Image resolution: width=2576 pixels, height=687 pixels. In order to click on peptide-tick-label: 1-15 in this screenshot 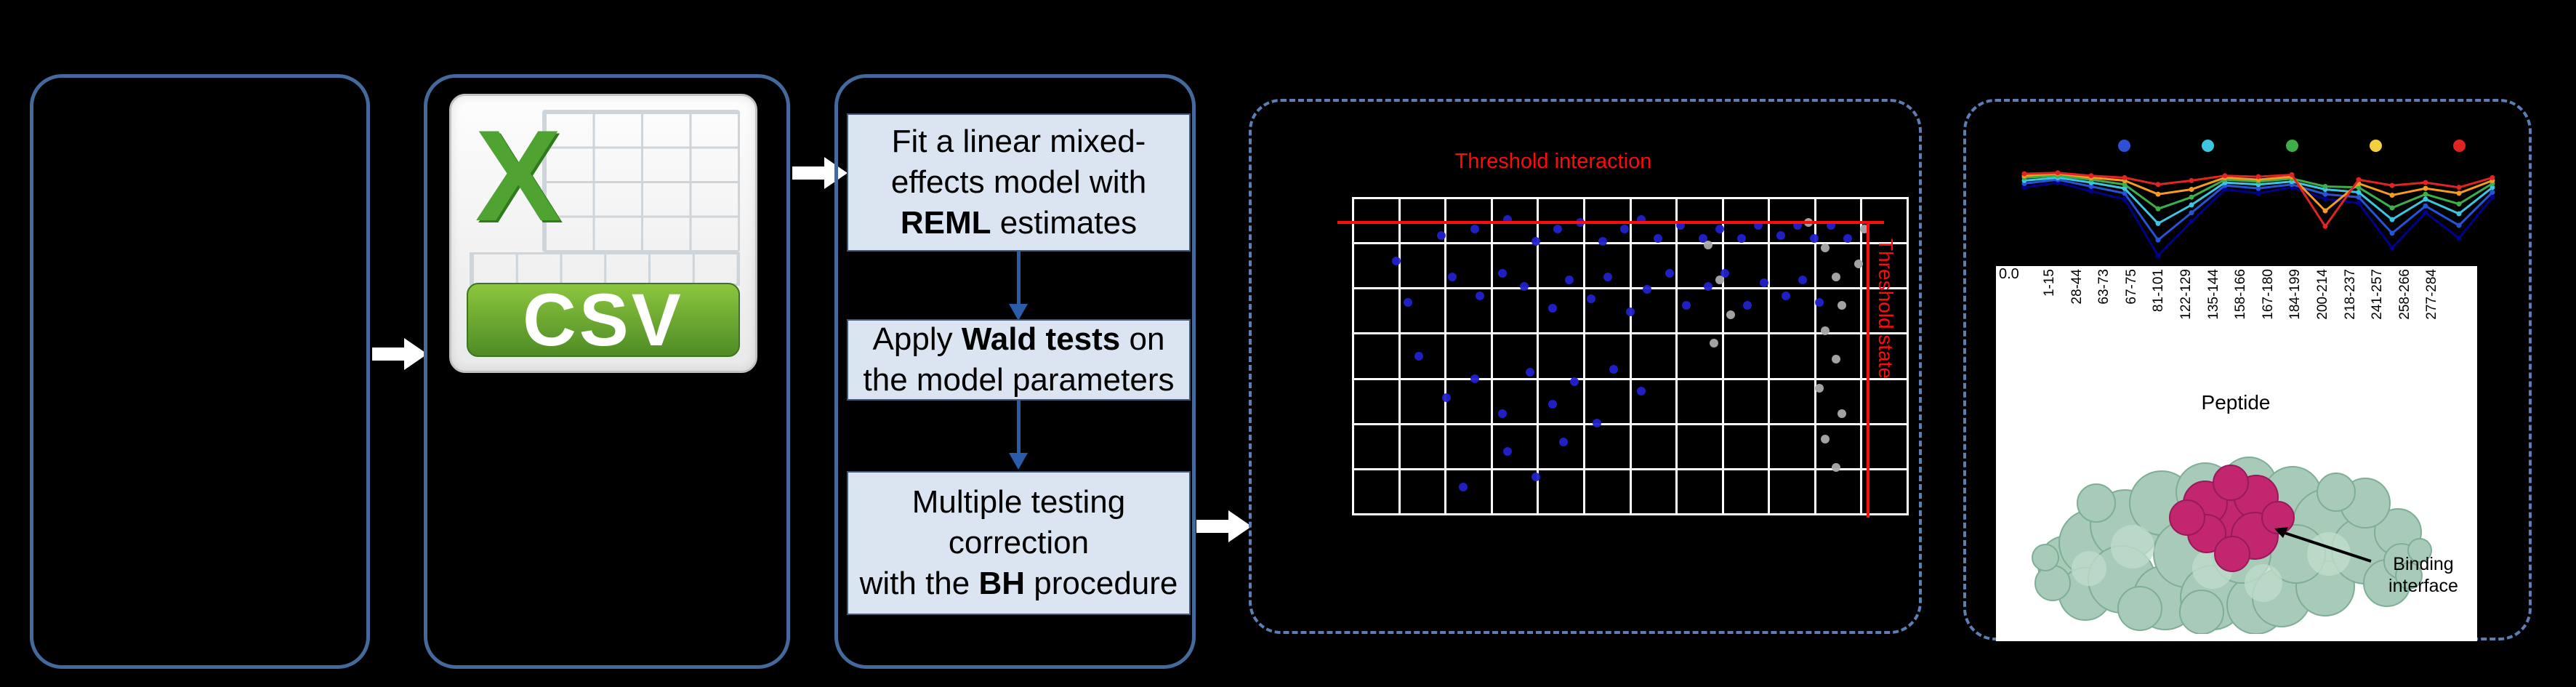, I will do `click(2049, 283)`.